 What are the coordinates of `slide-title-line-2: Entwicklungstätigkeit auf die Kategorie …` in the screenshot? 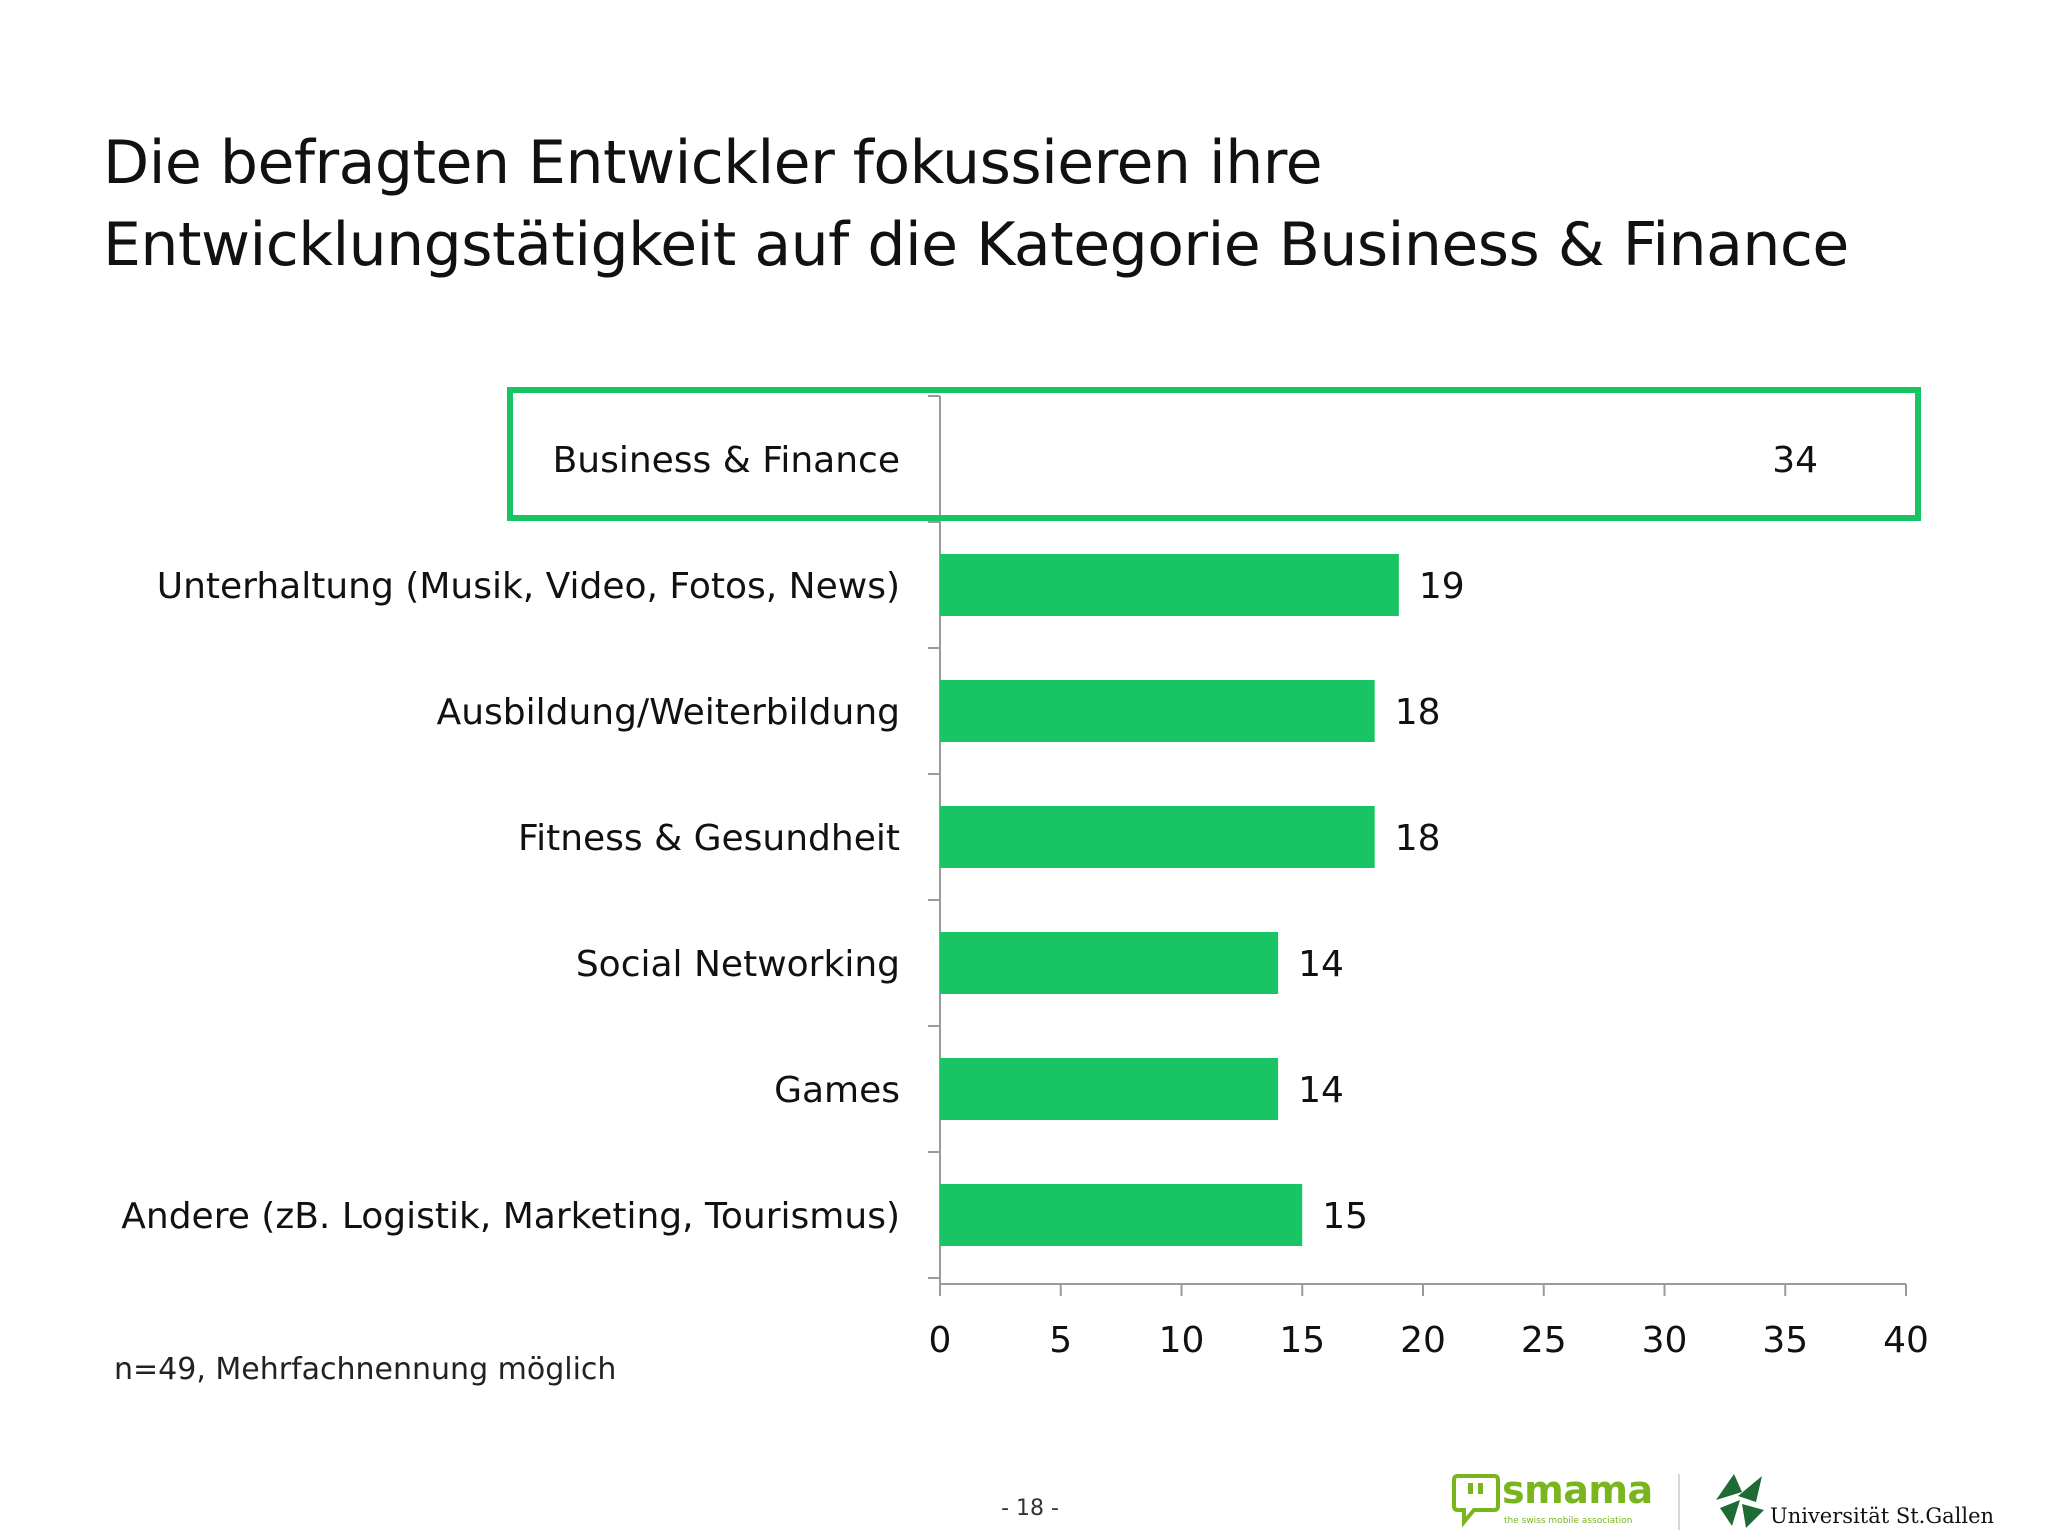 It's located at (976, 245).